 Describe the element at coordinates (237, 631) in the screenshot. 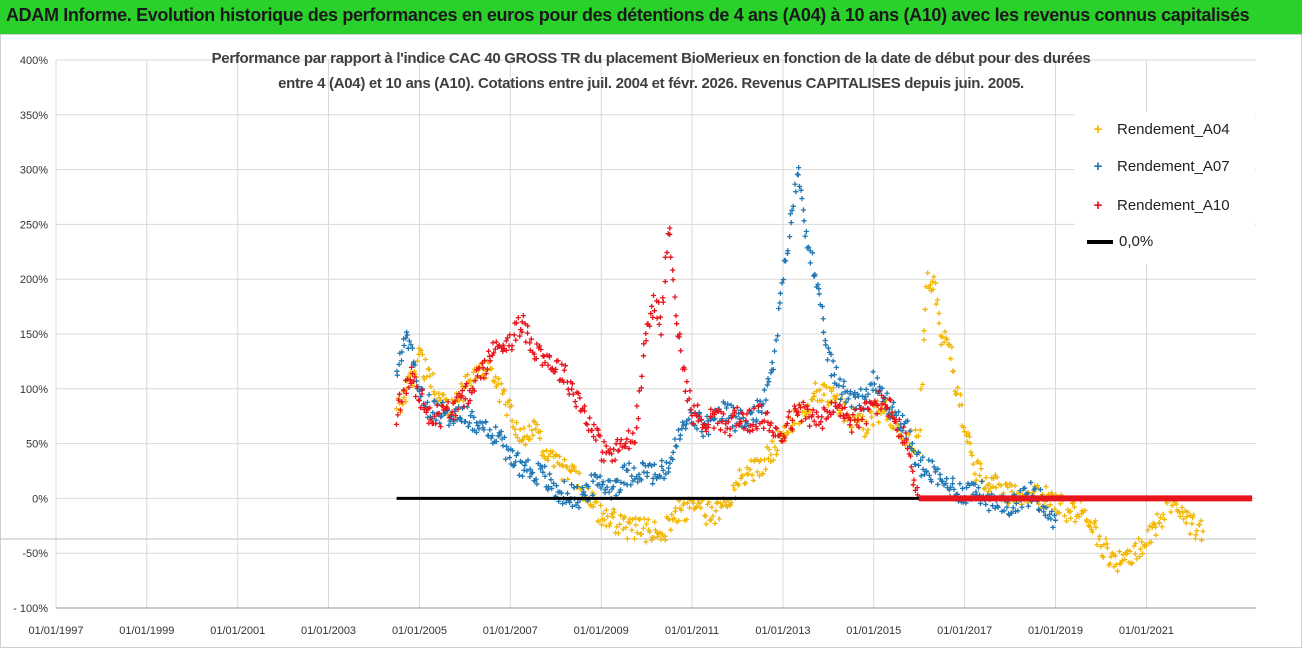

I see `x-tick-label: 01/01/2001` at that location.